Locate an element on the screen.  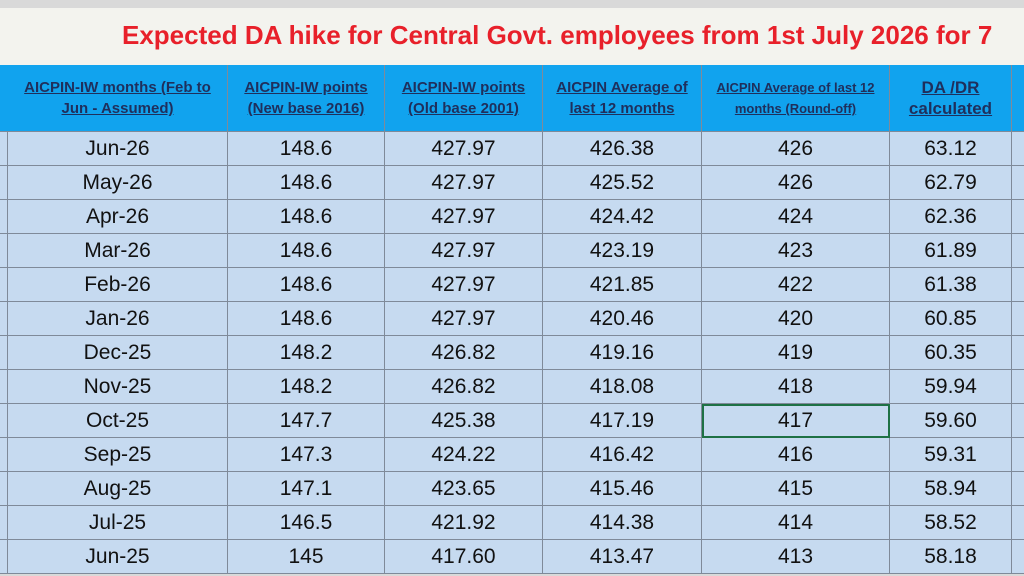
header-text: AICPIN Average of last 12 months is located at coordinates (622, 98).